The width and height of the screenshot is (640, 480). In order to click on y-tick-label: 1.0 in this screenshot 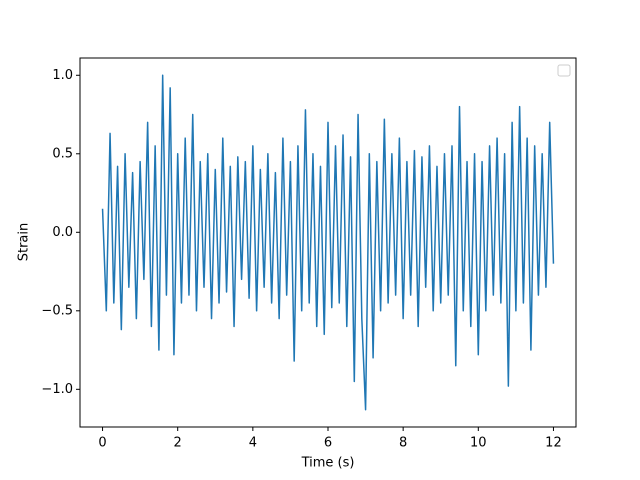, I will do `click(62, 75)`.